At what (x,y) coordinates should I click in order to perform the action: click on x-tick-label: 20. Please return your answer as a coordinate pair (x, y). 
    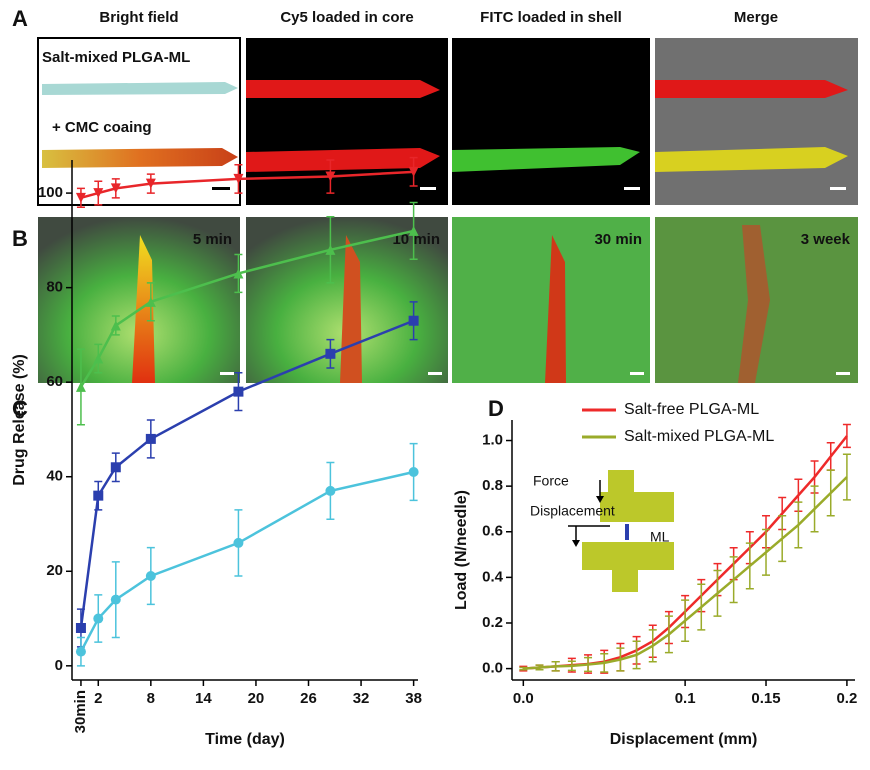
    Looking at the image, I should click on (256, 698).